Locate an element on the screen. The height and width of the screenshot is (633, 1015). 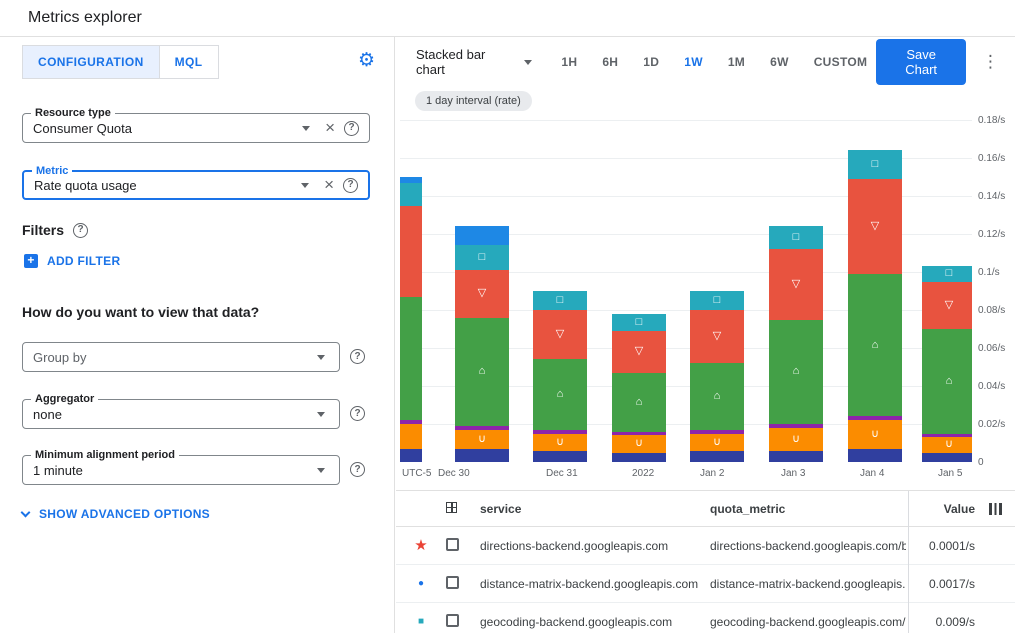
stacked-bar-dec-31: ∪ ⌂ ▽ □ is located at coordinates (560, 376).